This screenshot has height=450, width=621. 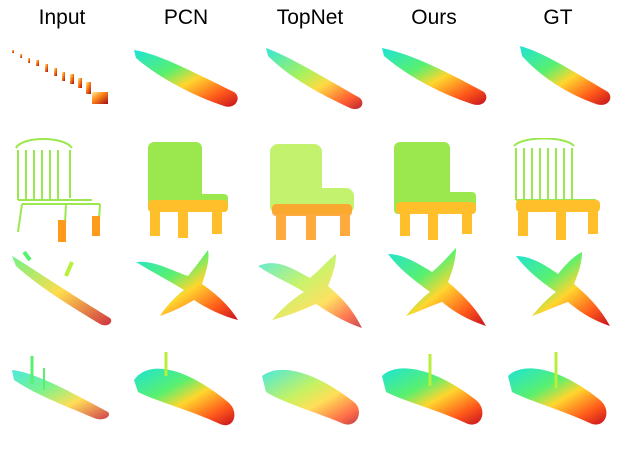 I want to click on cell-row3-input, so click(x=62, y=294).